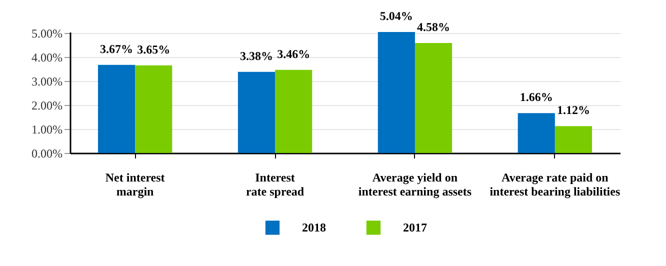 The image size is (666, 266). Describe the element at coordinates (47, 33) in the screenshot. I see `y-tick-label: 5.00%` at that location.